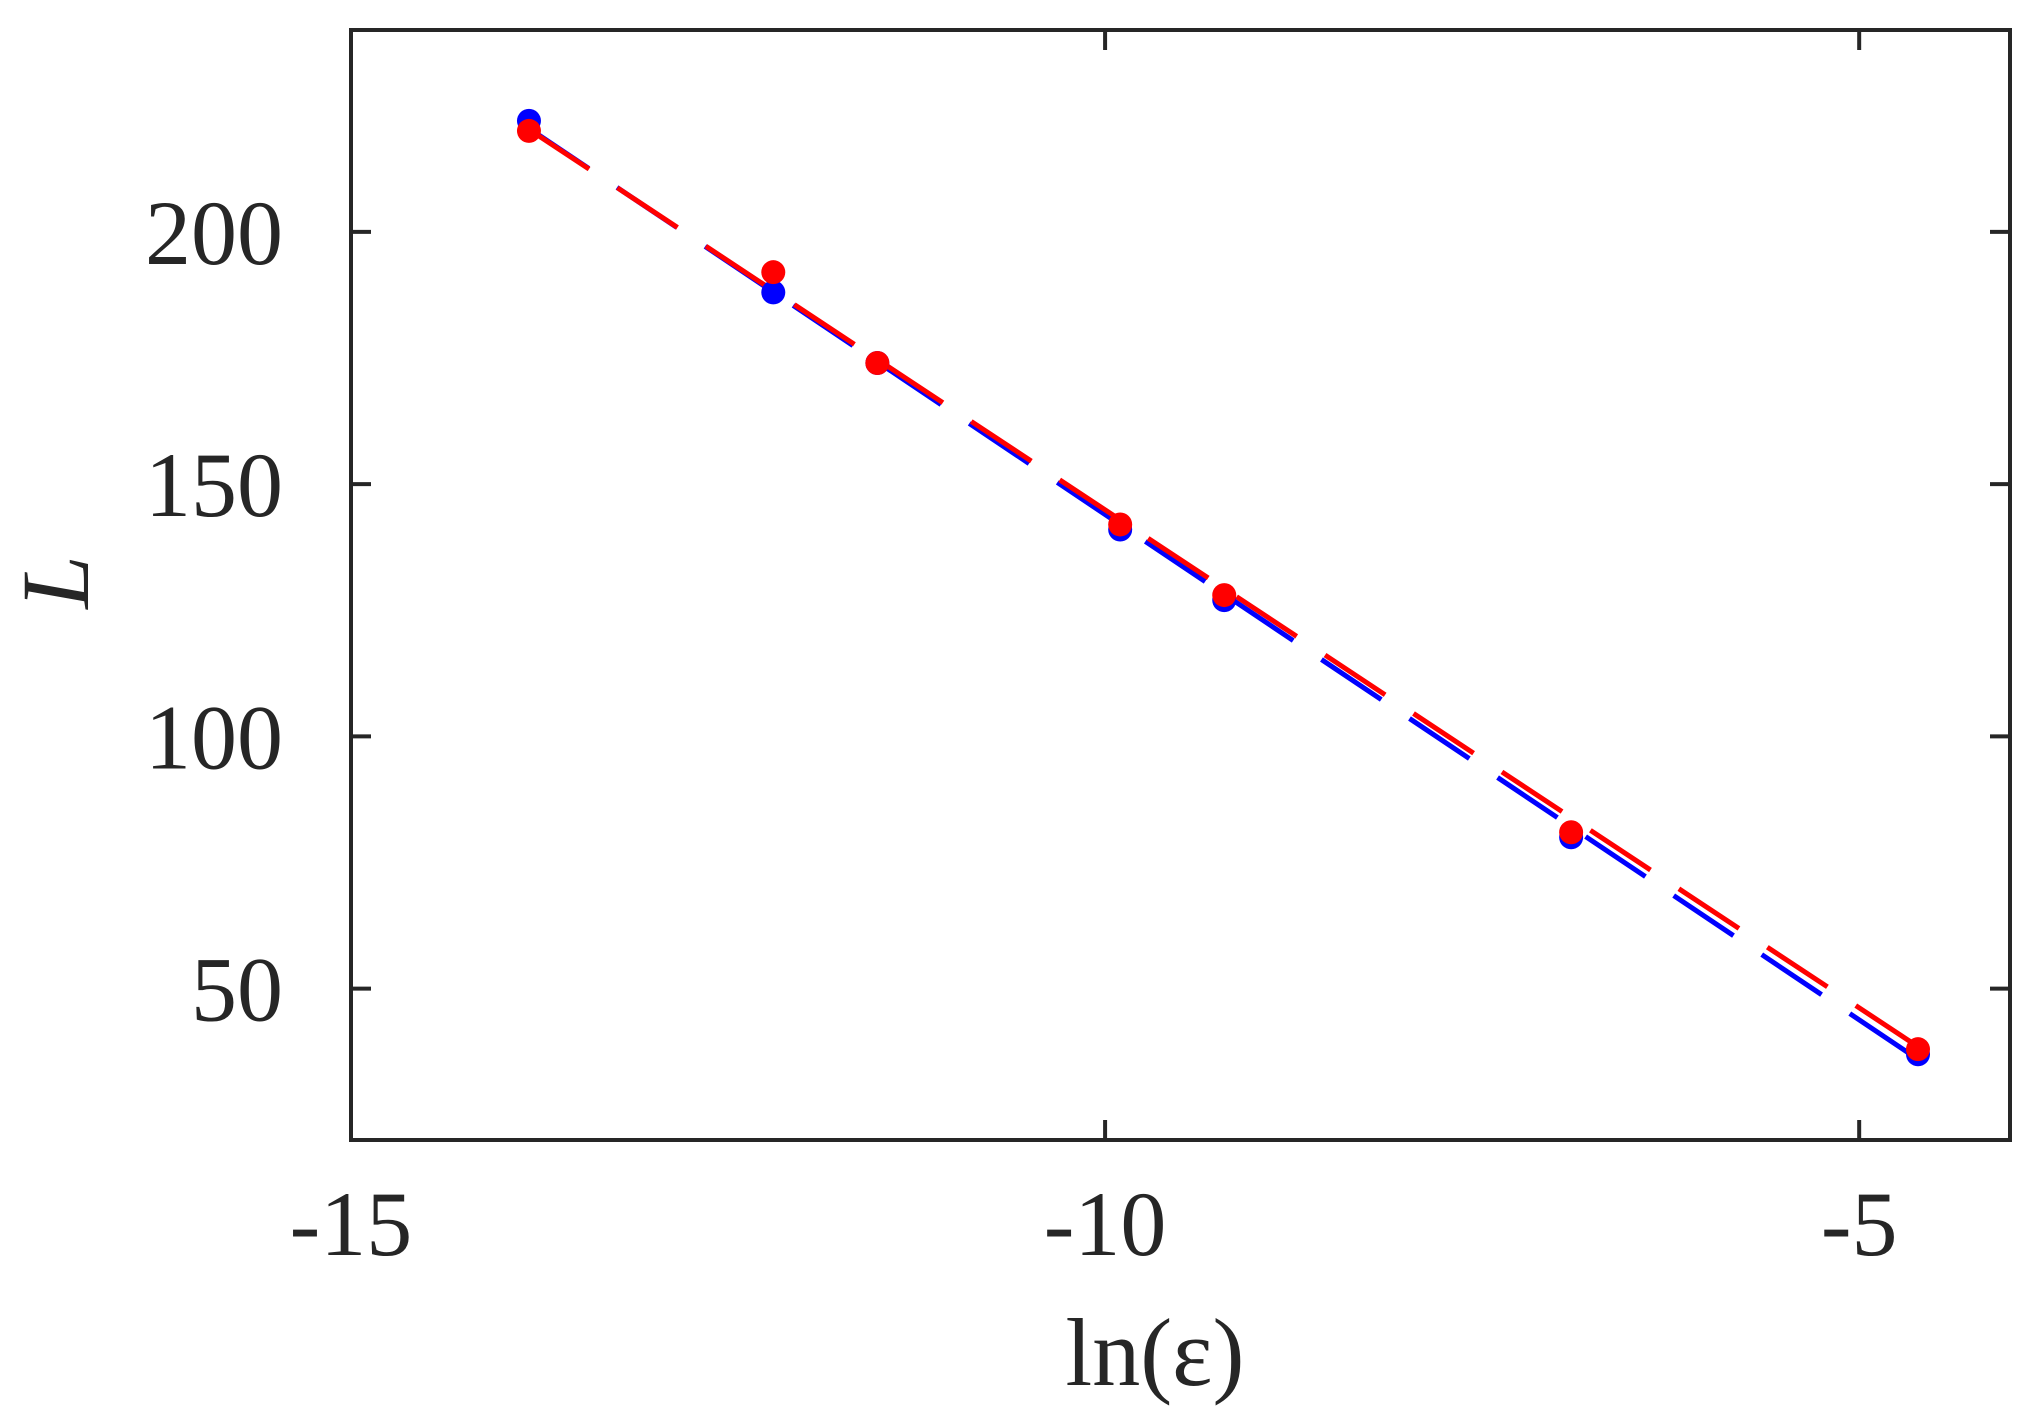 Image resolution: width=2028 pixels, height=1409 pixels. Describe the element at coordinates (351, 1224) in the screenshot. I see `x-tick-label-1: -15` at that location.